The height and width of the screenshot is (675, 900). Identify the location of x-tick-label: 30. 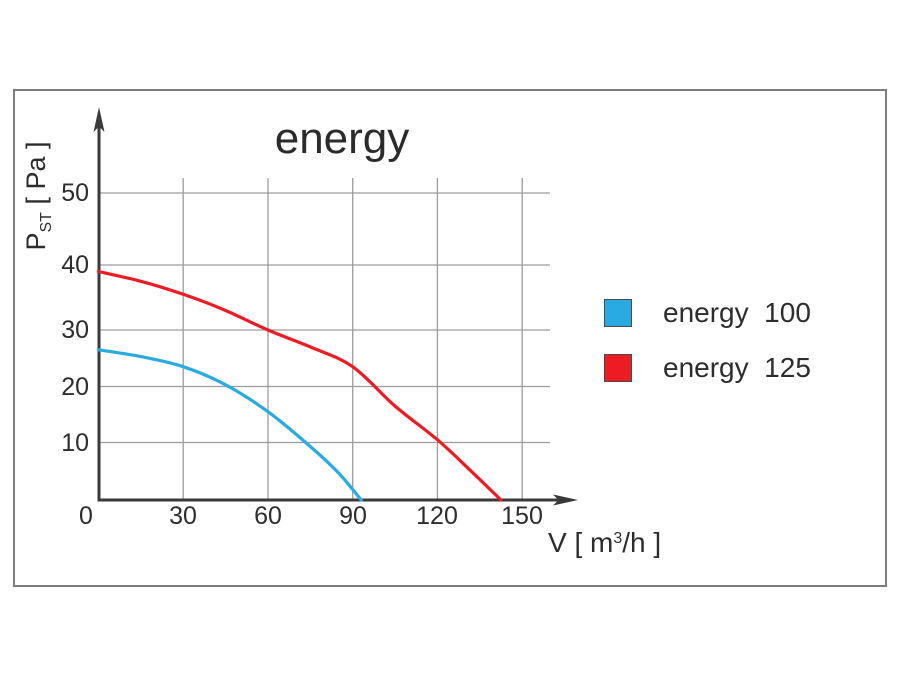
(183, 516).